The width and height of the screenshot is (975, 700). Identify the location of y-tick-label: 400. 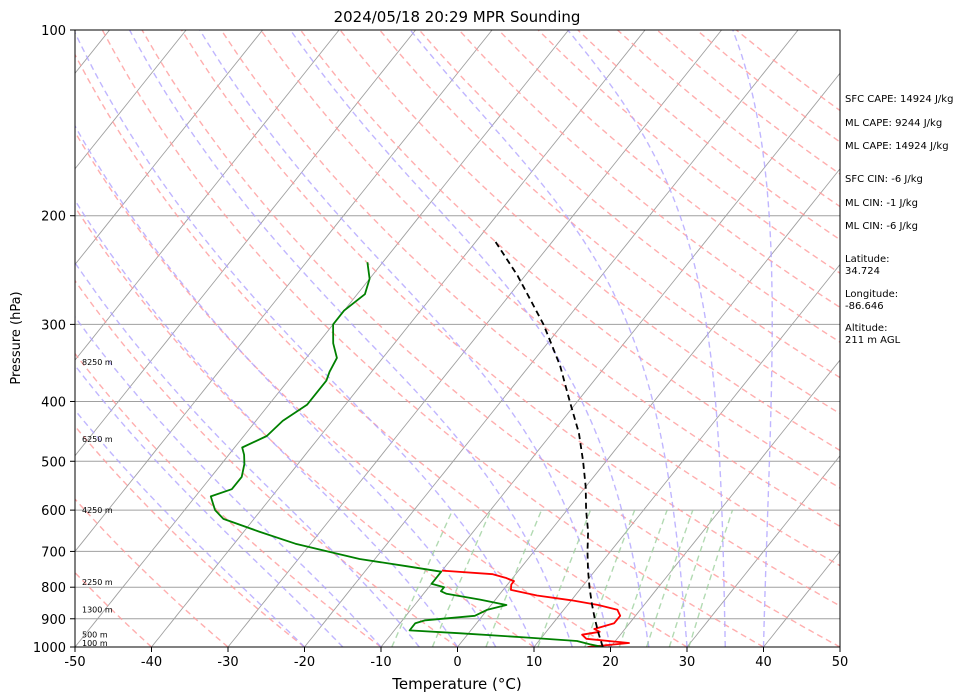
(53, 402).